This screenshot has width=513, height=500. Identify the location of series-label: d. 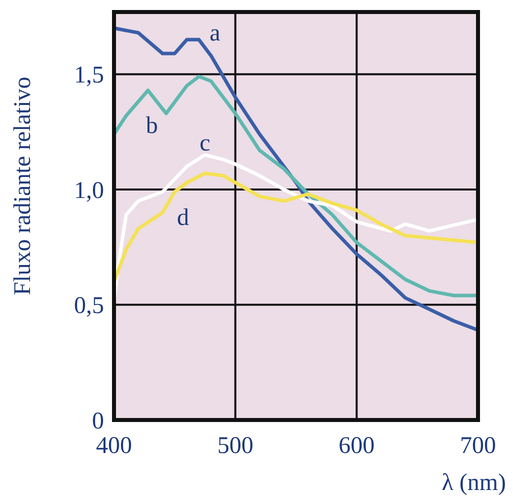
(183, 217).